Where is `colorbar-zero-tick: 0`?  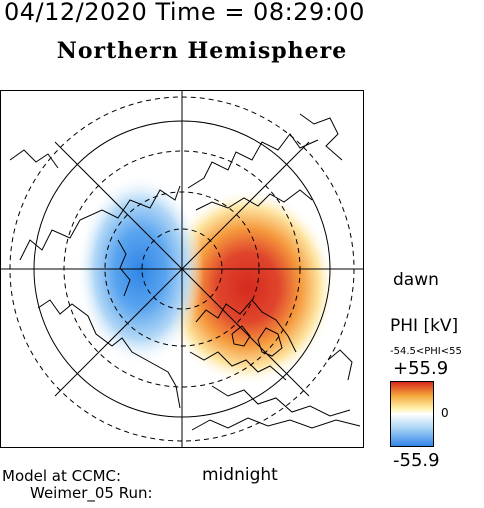 colorbar-zero-tick: 0 is located at coordinates (445, 413).